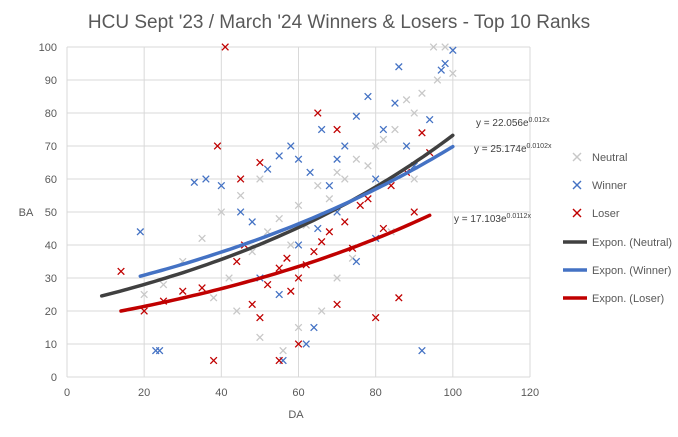  I want to click on trendline-winner, so click(296, 211).